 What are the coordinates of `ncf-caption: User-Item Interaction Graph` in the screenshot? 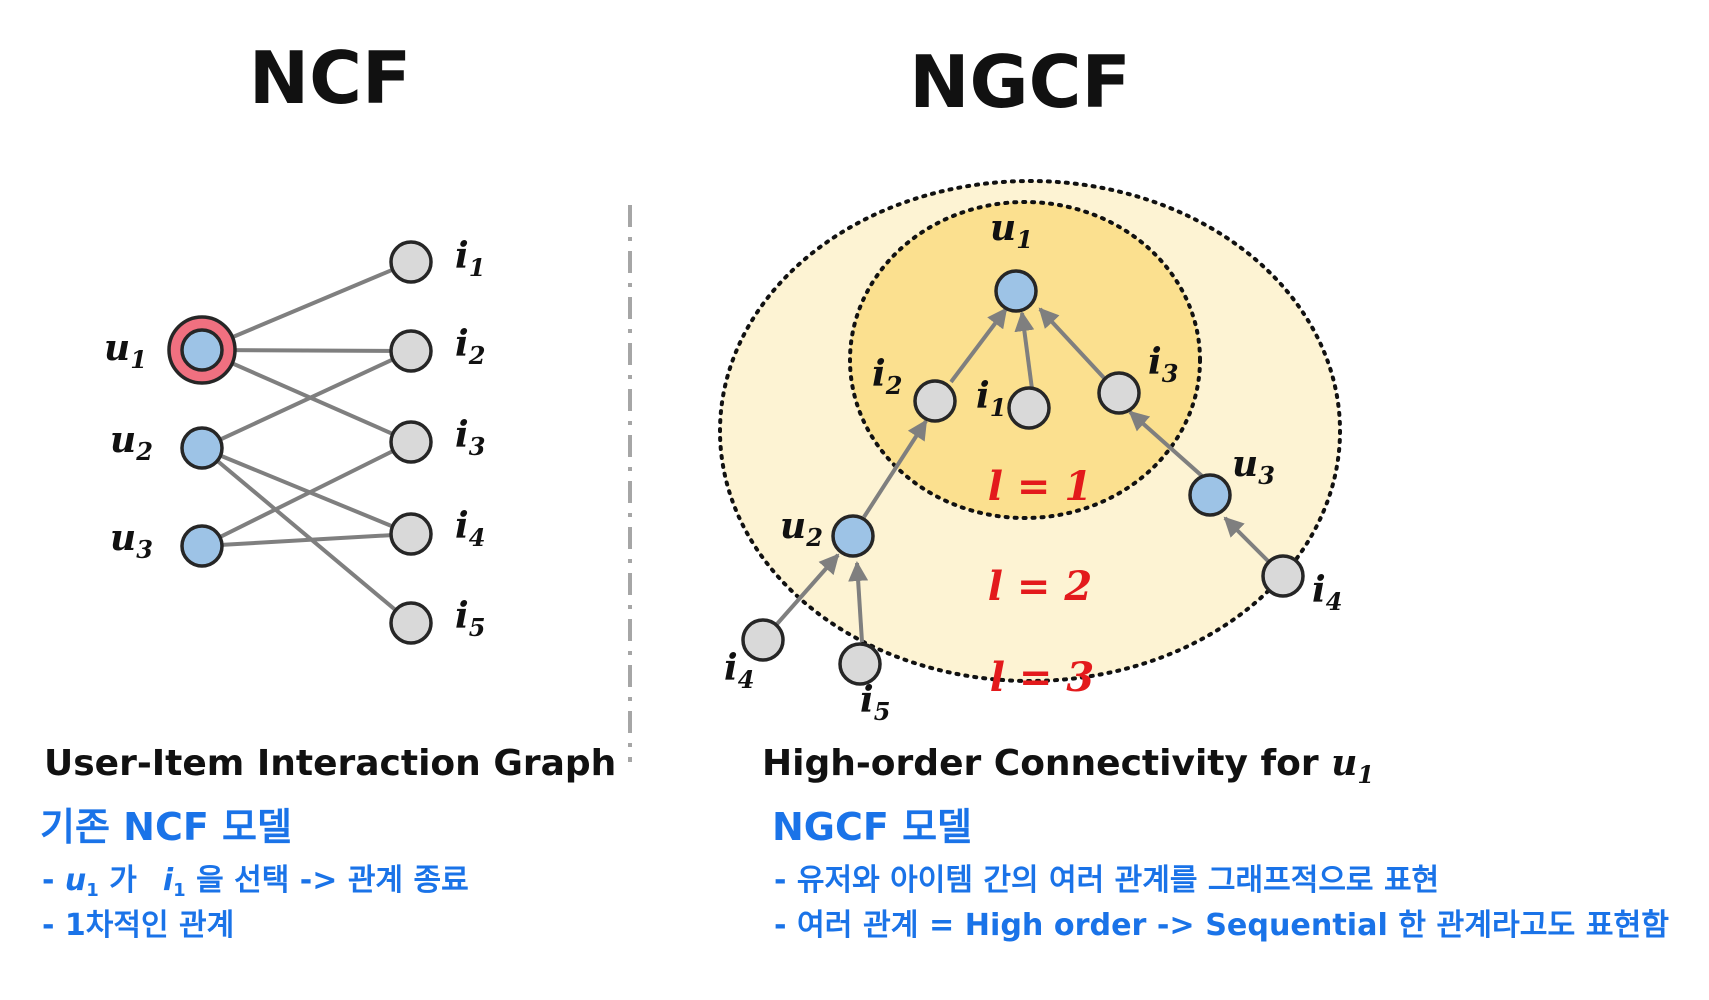 It's located at (330, 763).